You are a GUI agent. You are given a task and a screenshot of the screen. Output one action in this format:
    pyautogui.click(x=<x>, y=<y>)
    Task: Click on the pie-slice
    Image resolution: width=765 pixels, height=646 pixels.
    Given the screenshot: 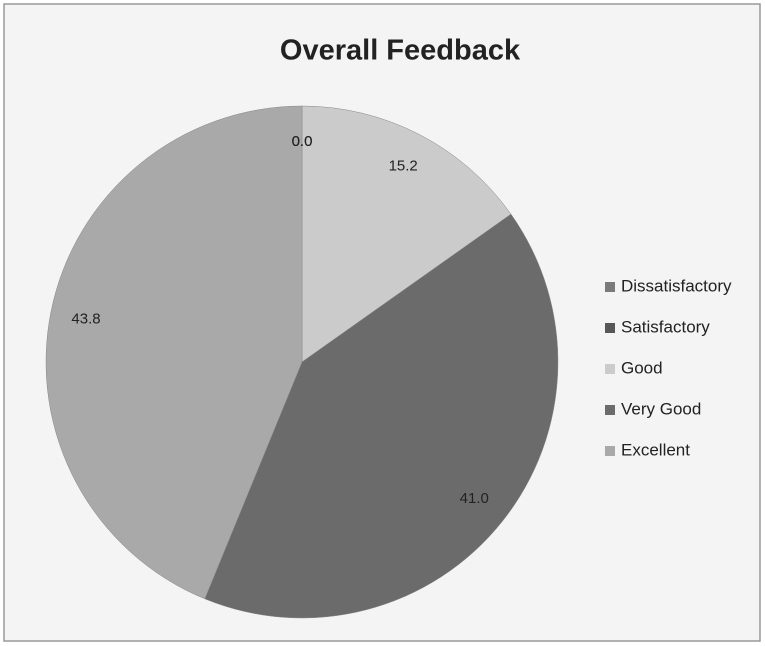 What is the action you would take?
    pyautogui.click(x=406, y=234)
    